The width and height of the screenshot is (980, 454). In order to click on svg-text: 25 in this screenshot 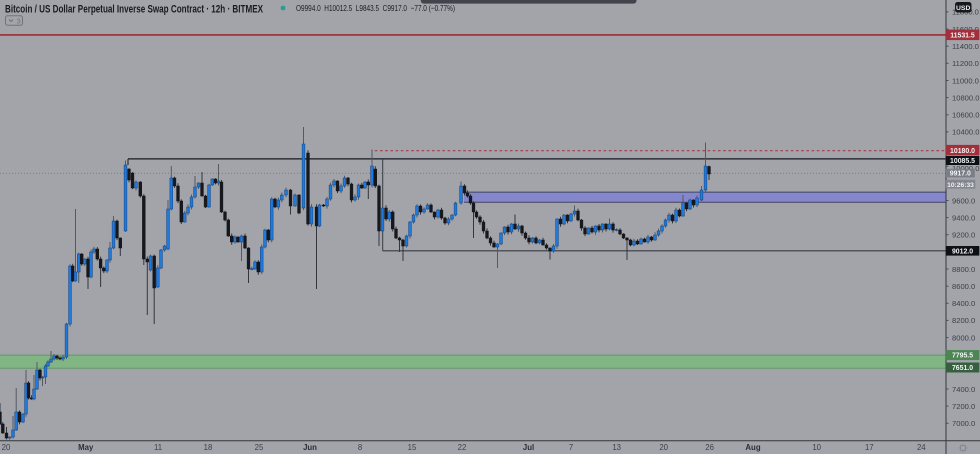, I will do `click(259, 447)`.